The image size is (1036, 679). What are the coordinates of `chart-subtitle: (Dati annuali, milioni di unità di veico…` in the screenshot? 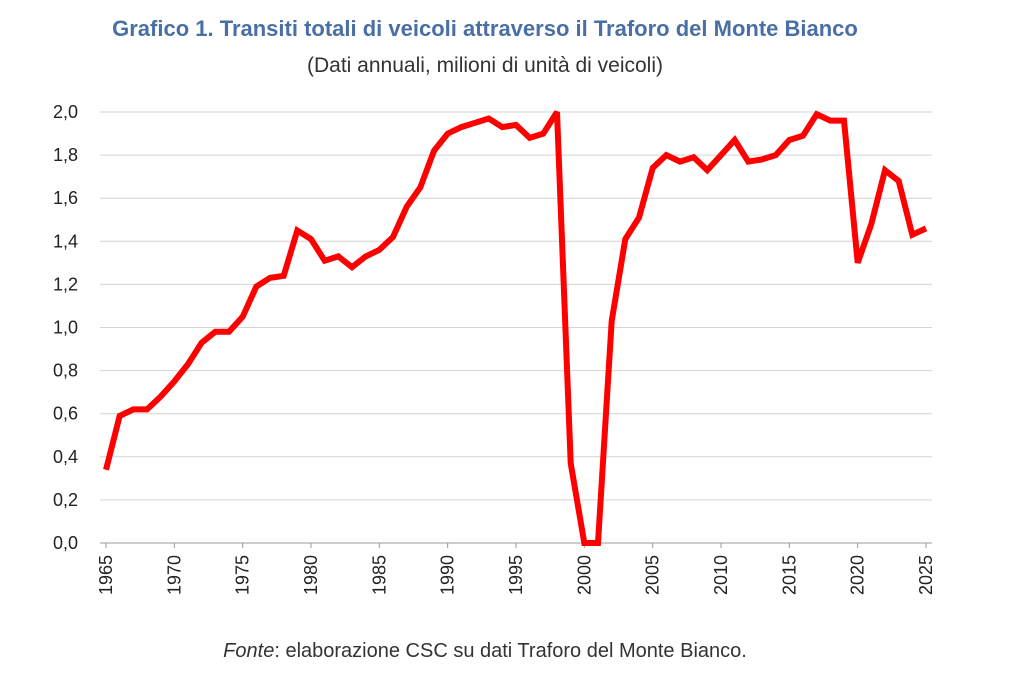 It's located at (485, 65).